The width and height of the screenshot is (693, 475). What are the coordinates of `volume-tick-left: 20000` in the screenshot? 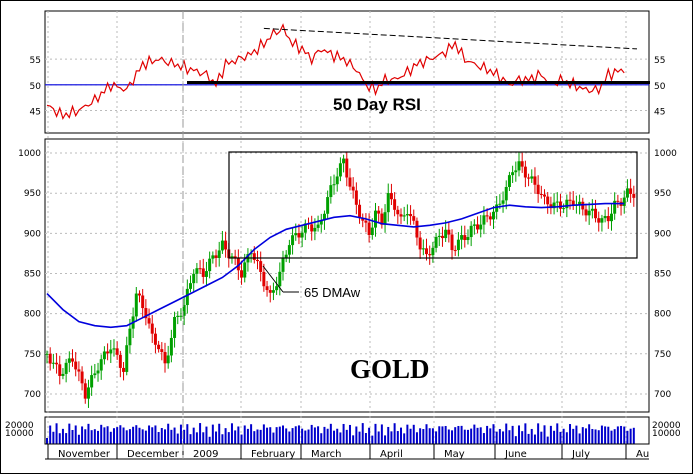 It's located at (19, 426).